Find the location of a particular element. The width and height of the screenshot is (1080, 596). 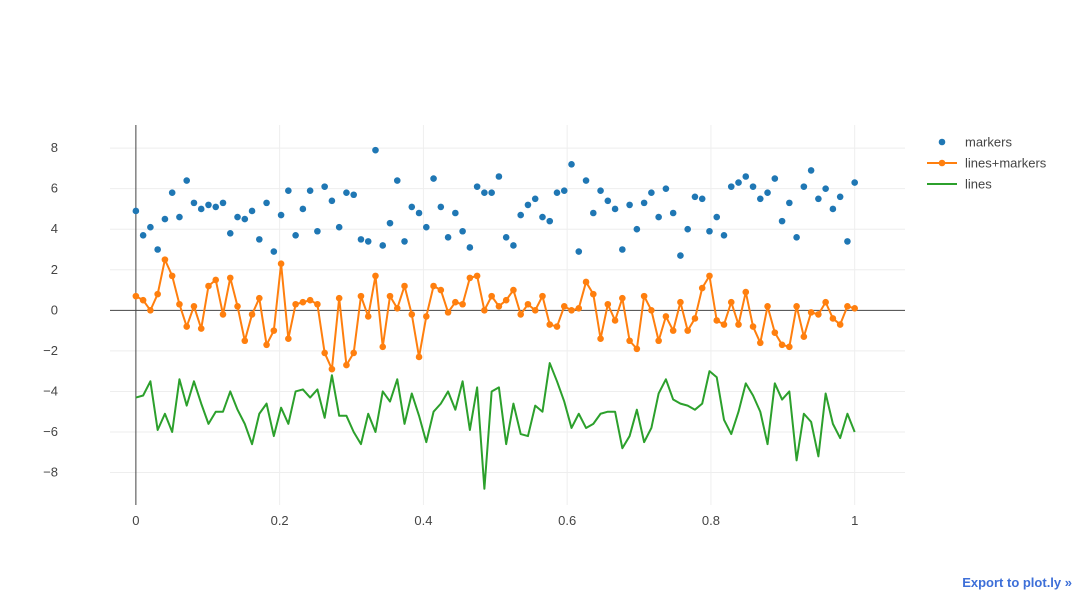

legend: markers lines+markers lines is located at coordinates (987, 163).